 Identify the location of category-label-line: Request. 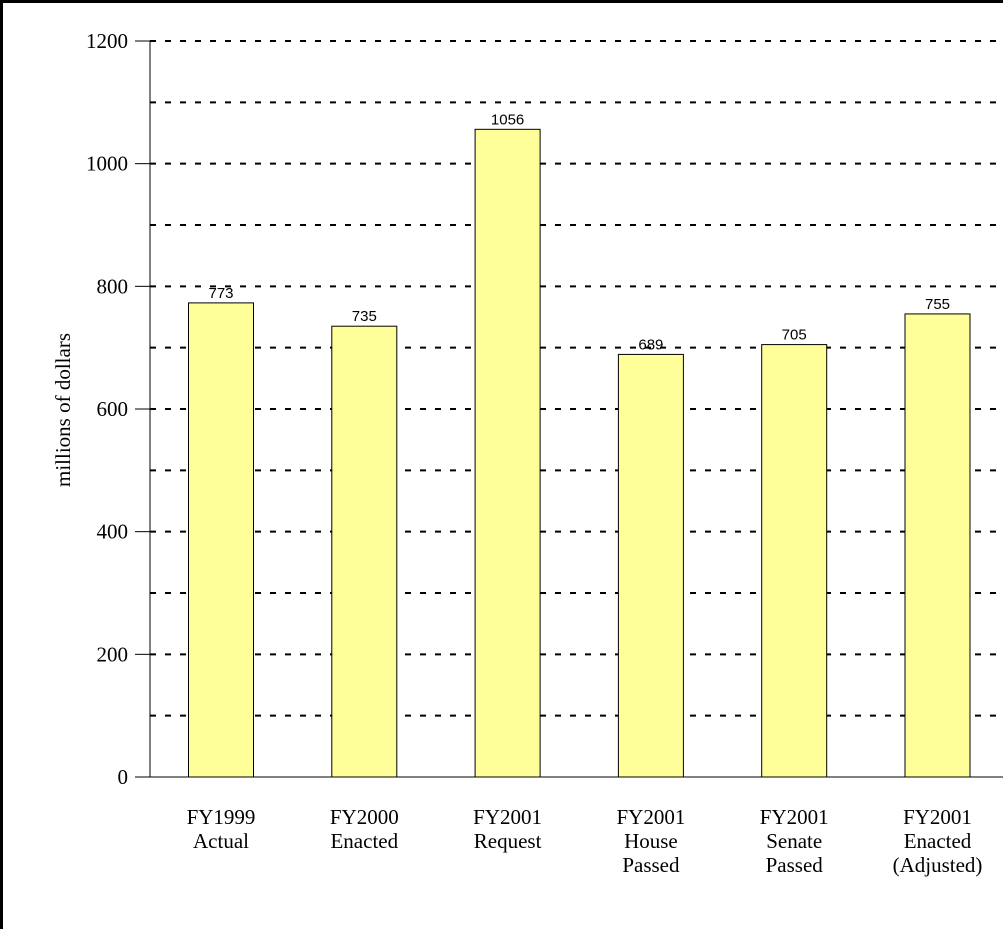
(508, 841).